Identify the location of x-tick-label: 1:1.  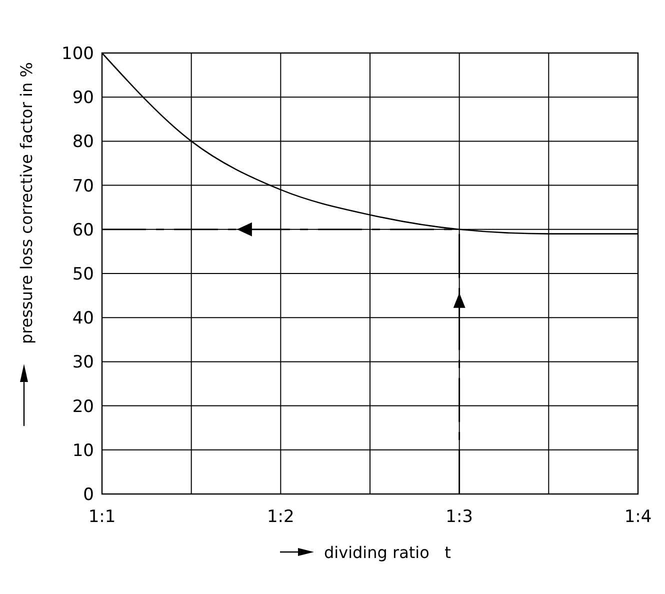
(102, 517).